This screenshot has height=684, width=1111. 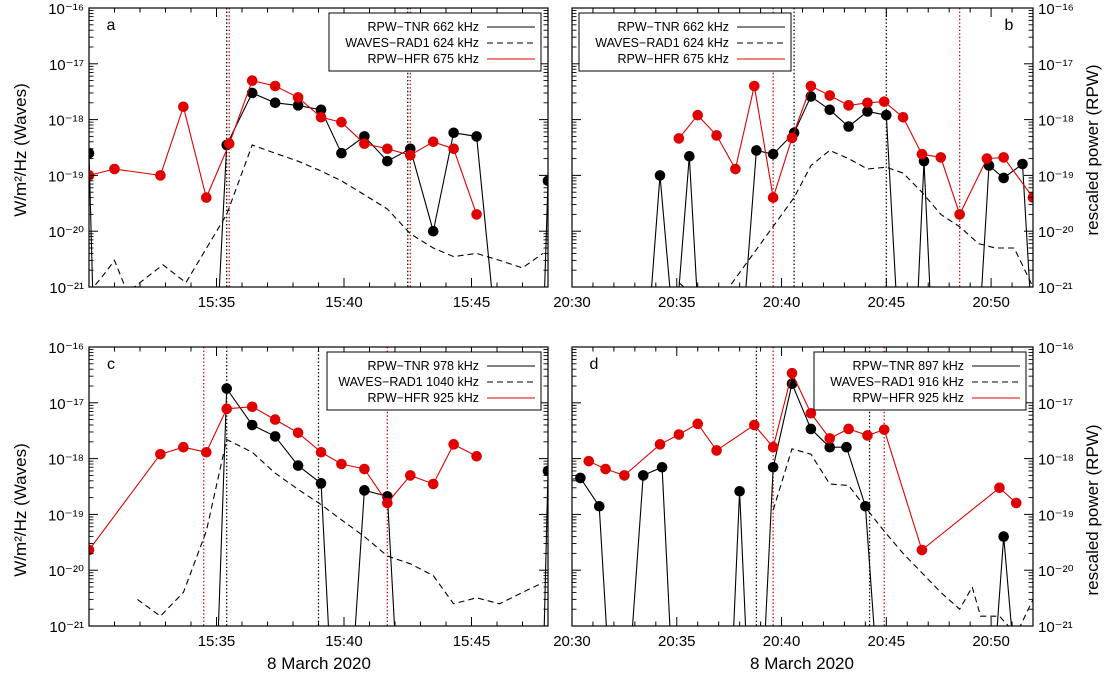 What do you see at coordinates (1092, 510) in the screenshot?
I see `right-ylabel-bottom: rescaled power (RPW)` at bounding box center [1092, 510].